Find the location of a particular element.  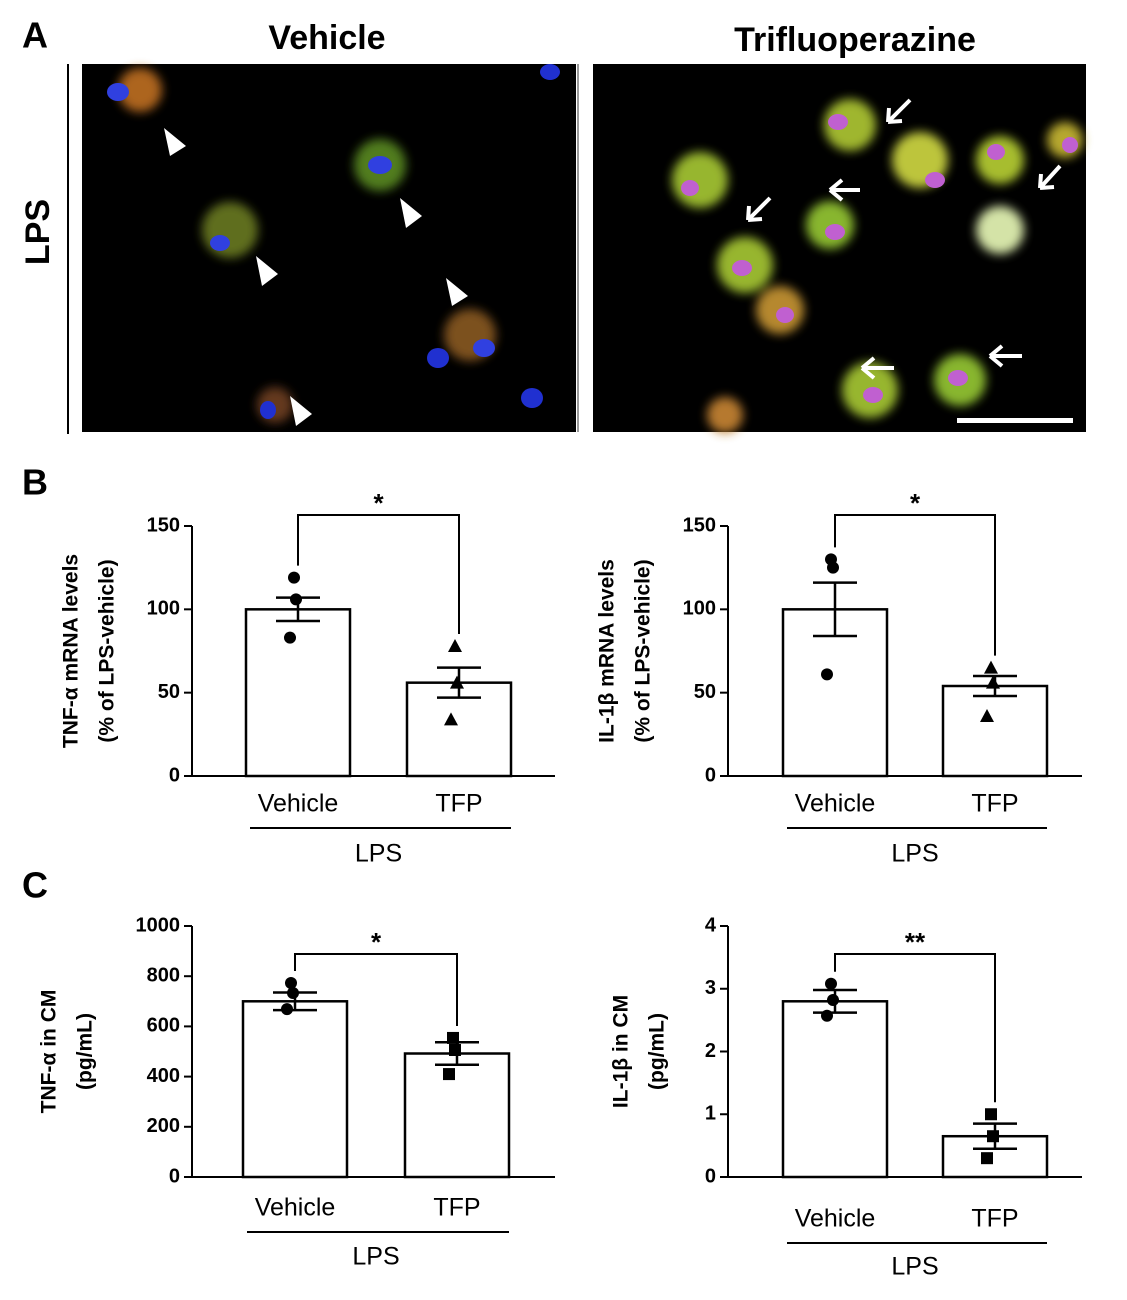

significance: ** is located at coordinates (915, 942).